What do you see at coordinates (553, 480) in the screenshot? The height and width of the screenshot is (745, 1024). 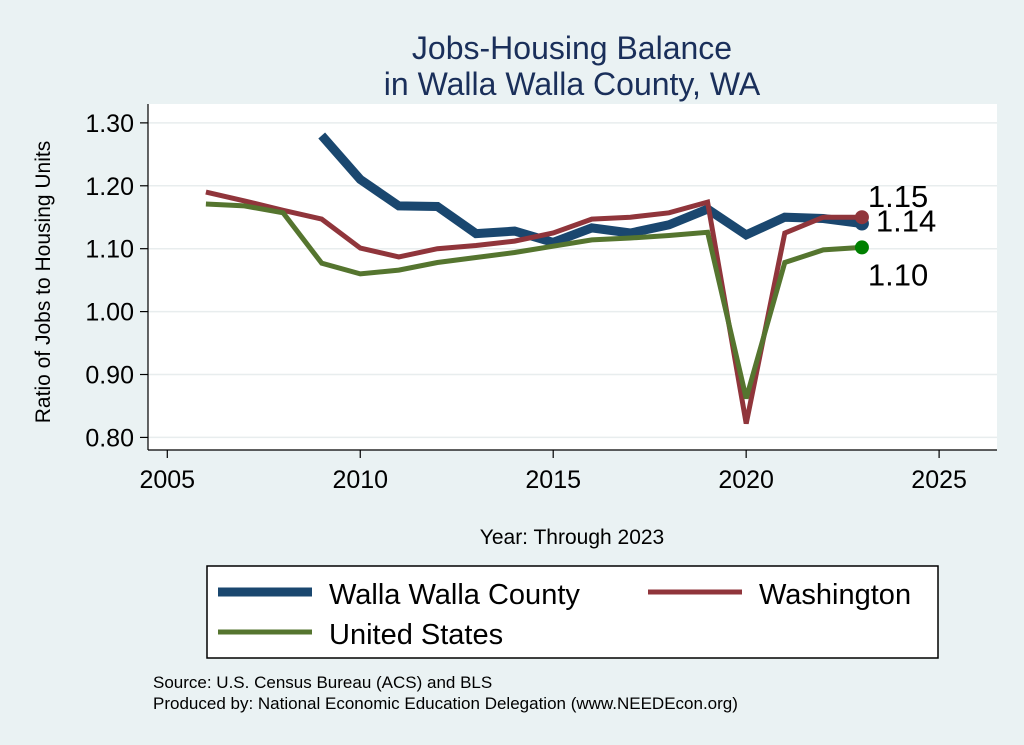 I see `x-tick-label: 2015` at bounding box center [553, 480].